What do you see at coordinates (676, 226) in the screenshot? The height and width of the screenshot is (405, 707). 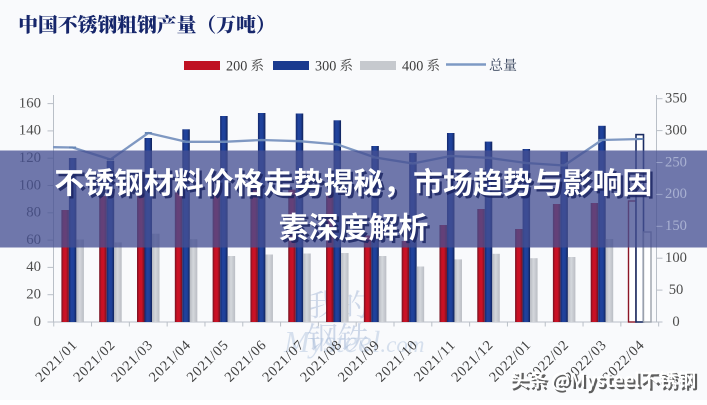 I see `svg-text: 150` at bounding box center [676, 226].